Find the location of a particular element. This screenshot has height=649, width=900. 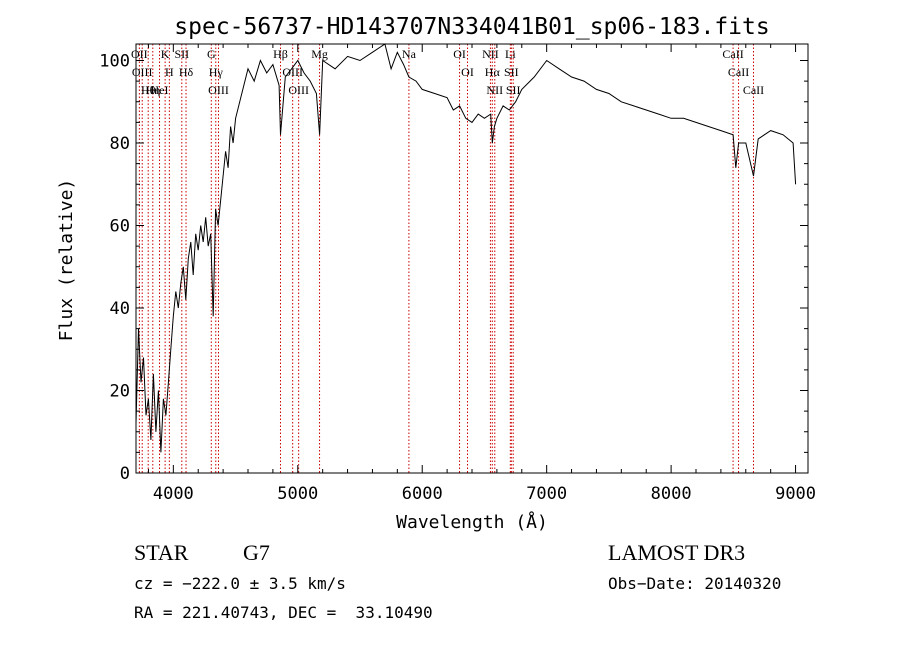

marker-label-16: Na is located at coordinates (409, 54).